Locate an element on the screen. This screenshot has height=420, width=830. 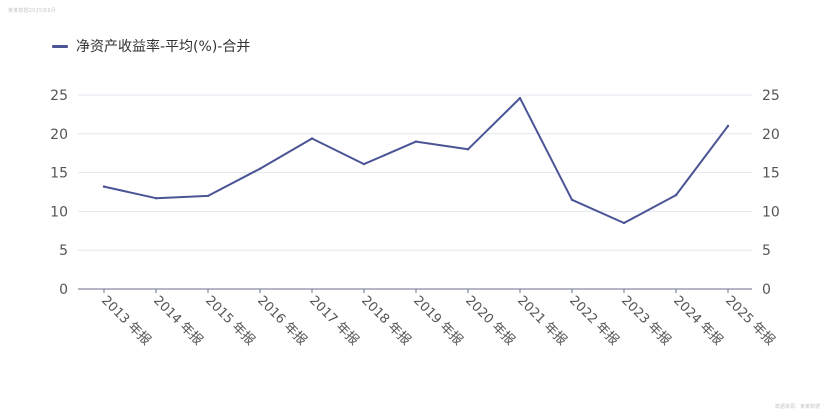
y-tick-label-right: 15 is located at coordinates (771, 174).